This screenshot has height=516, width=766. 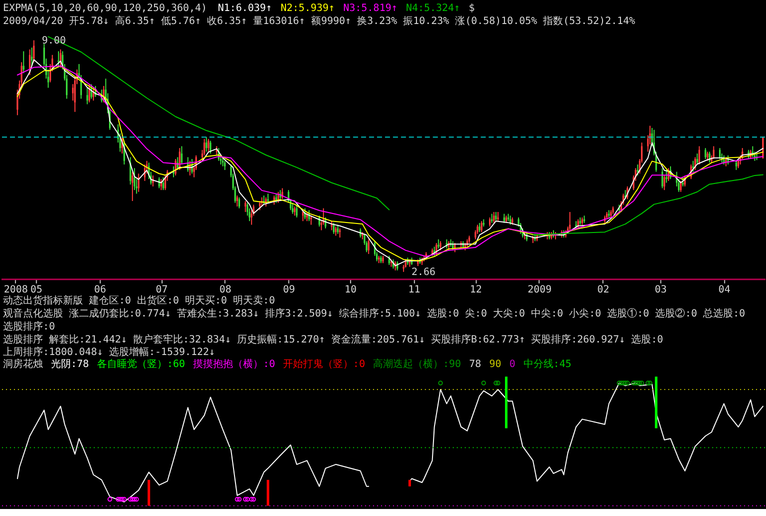 I want to click on x-tick-label: 11, so click(x=414, y=290).